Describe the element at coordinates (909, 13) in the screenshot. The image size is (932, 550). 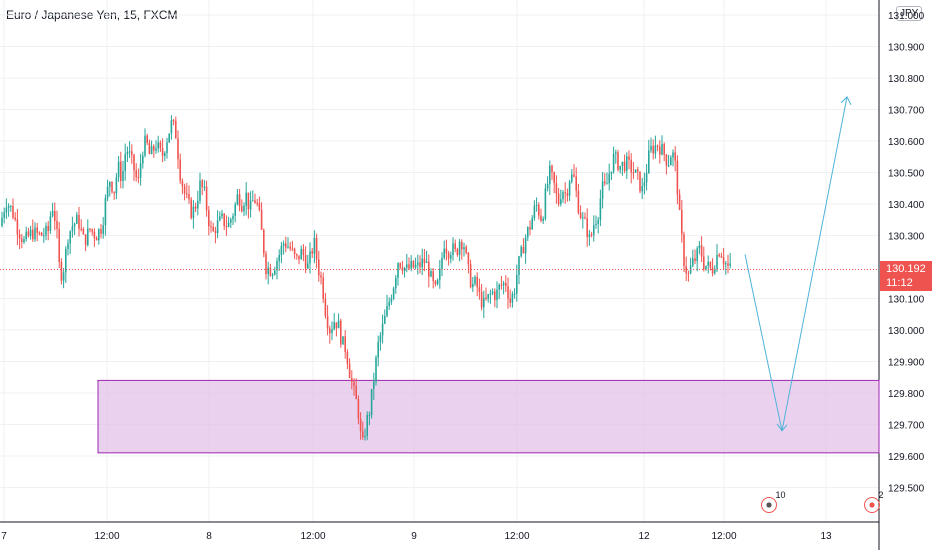
I see `currency-badge: JPY` at that location.